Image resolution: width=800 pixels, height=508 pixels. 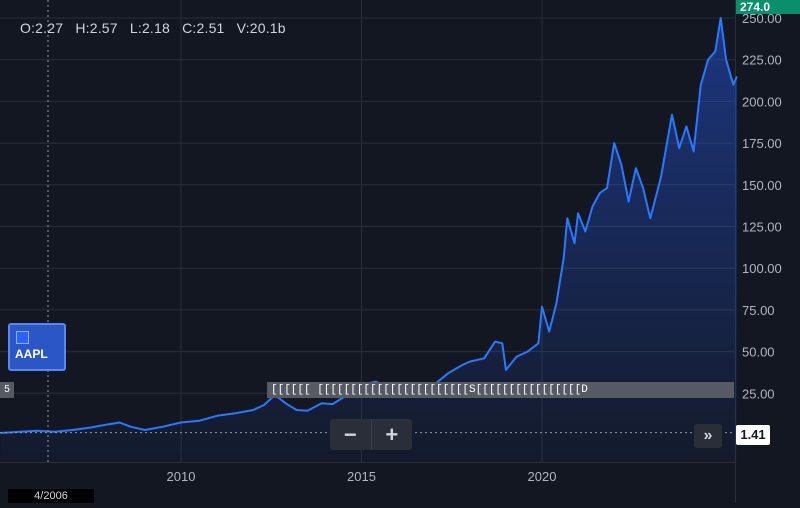 What do you see at coordinates (361, 476) in the screenshot?
I see `x-tick-label: 2015` at bounding box center [361, 476].